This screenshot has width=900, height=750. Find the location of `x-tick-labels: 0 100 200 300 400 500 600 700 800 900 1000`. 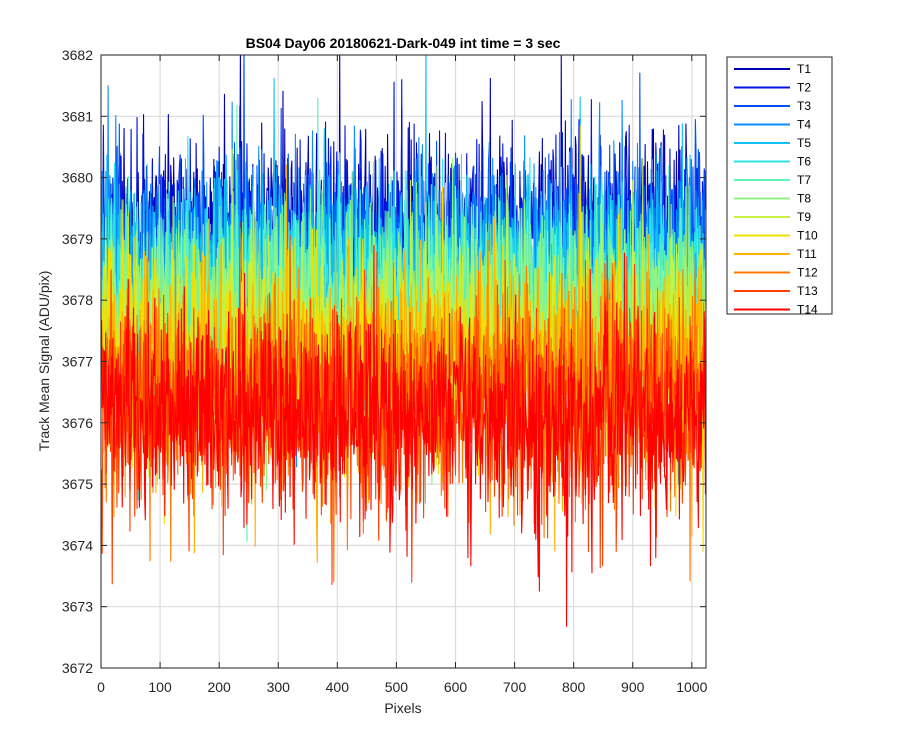

x-tick-labels: 0 100 200 300 400 500 600 700 800 900 1000 is located at coordinates (402, 687).